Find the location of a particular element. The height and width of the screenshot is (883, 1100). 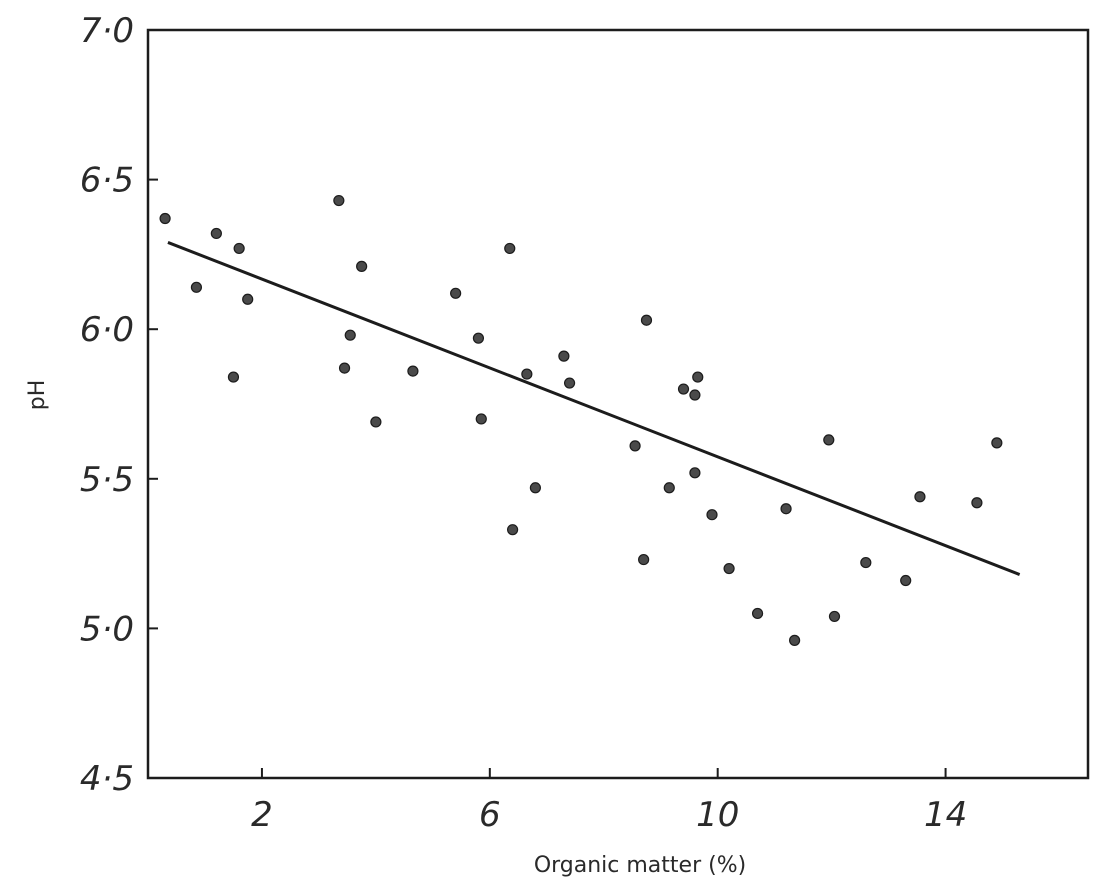

y-tick-label: 6·0 is located at coordinates (107, 330).